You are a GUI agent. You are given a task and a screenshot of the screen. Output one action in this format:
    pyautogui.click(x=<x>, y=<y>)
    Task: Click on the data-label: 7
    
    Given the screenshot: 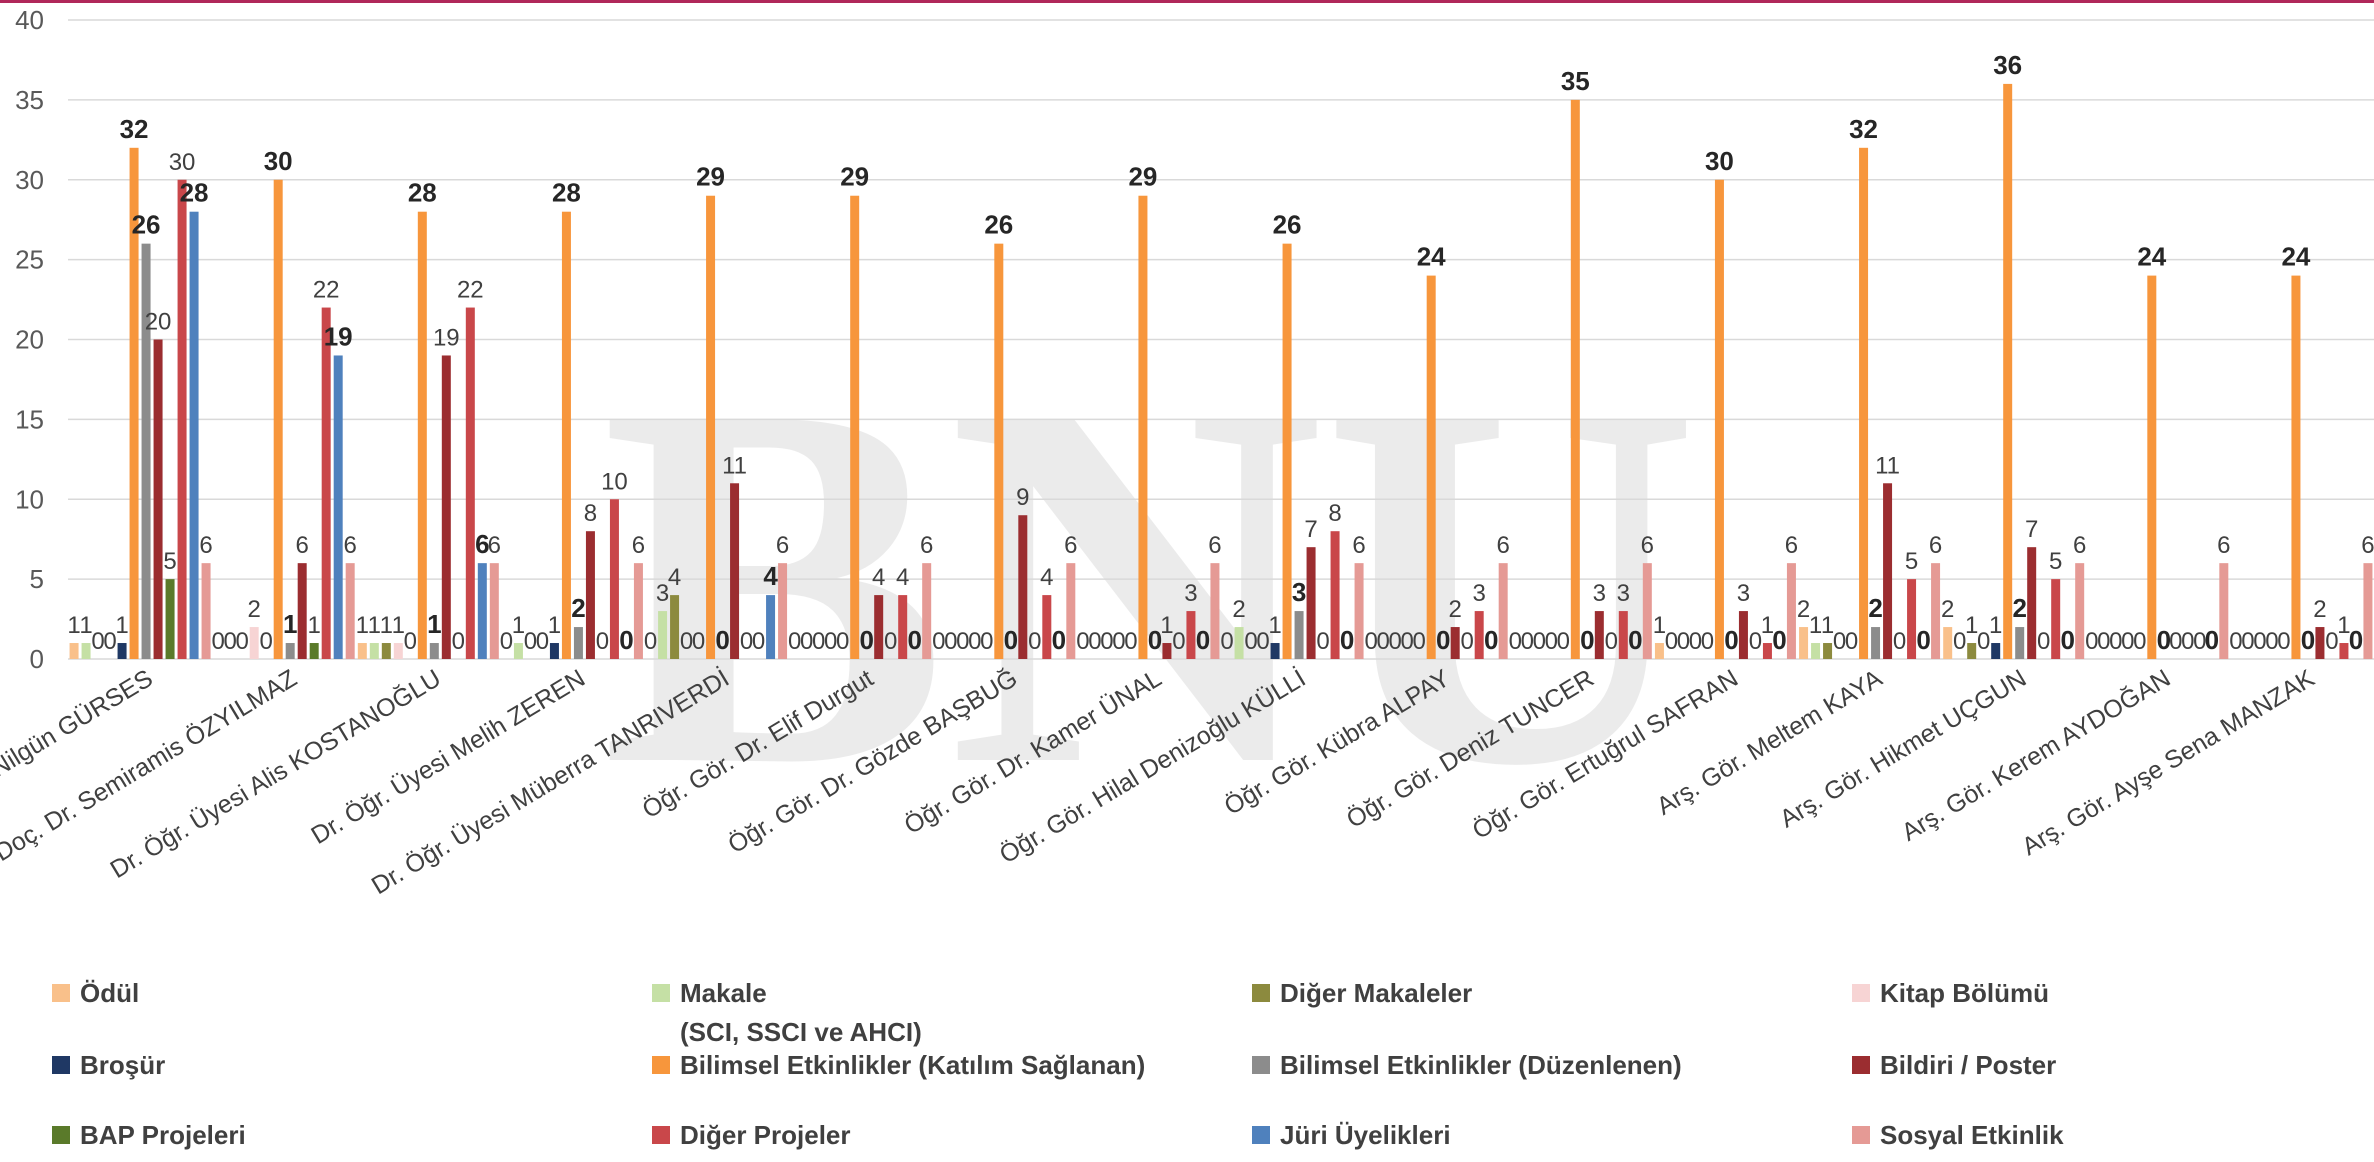 What is the action you would take?
    pyautogui.click(x=1310, y=529)
    